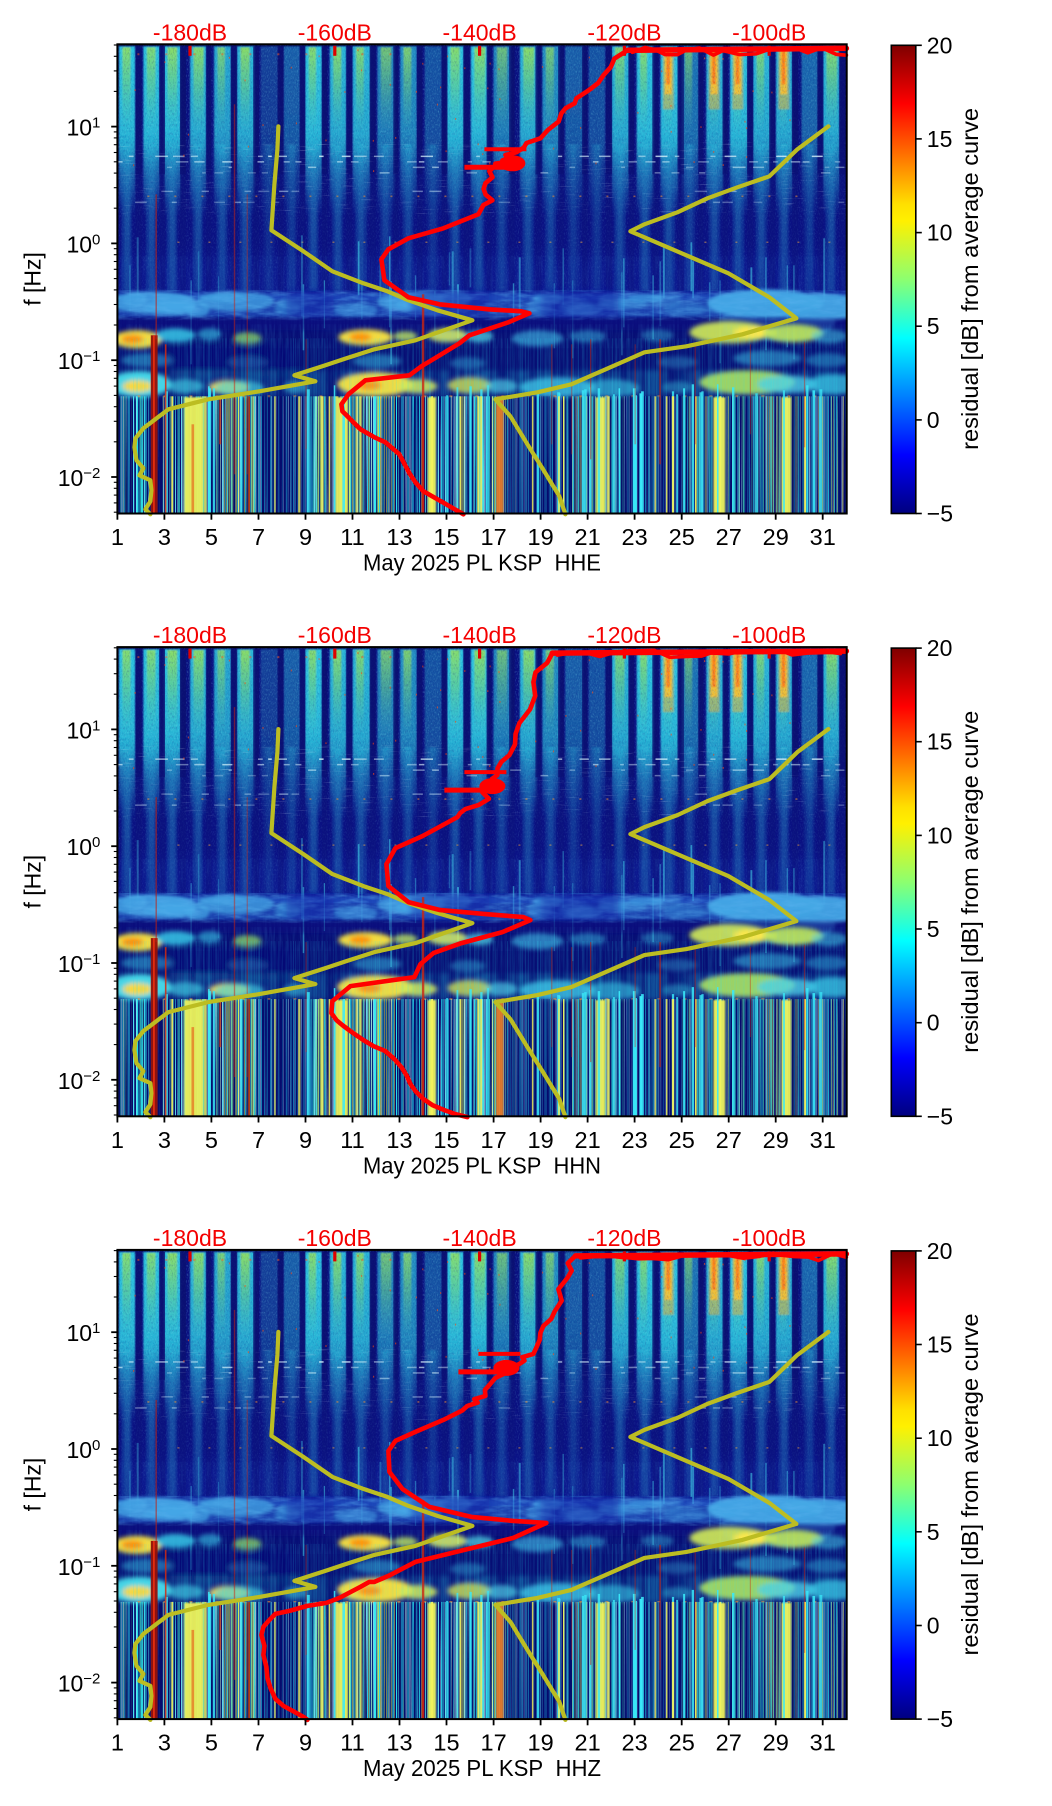 The width and height of the screenshot is (1052, 1806). What do you see at coordinates (482, 563) in the screenshot?
I see `svg-text: May 2025 PL KSP HHE` at bounding box center [482, 563].